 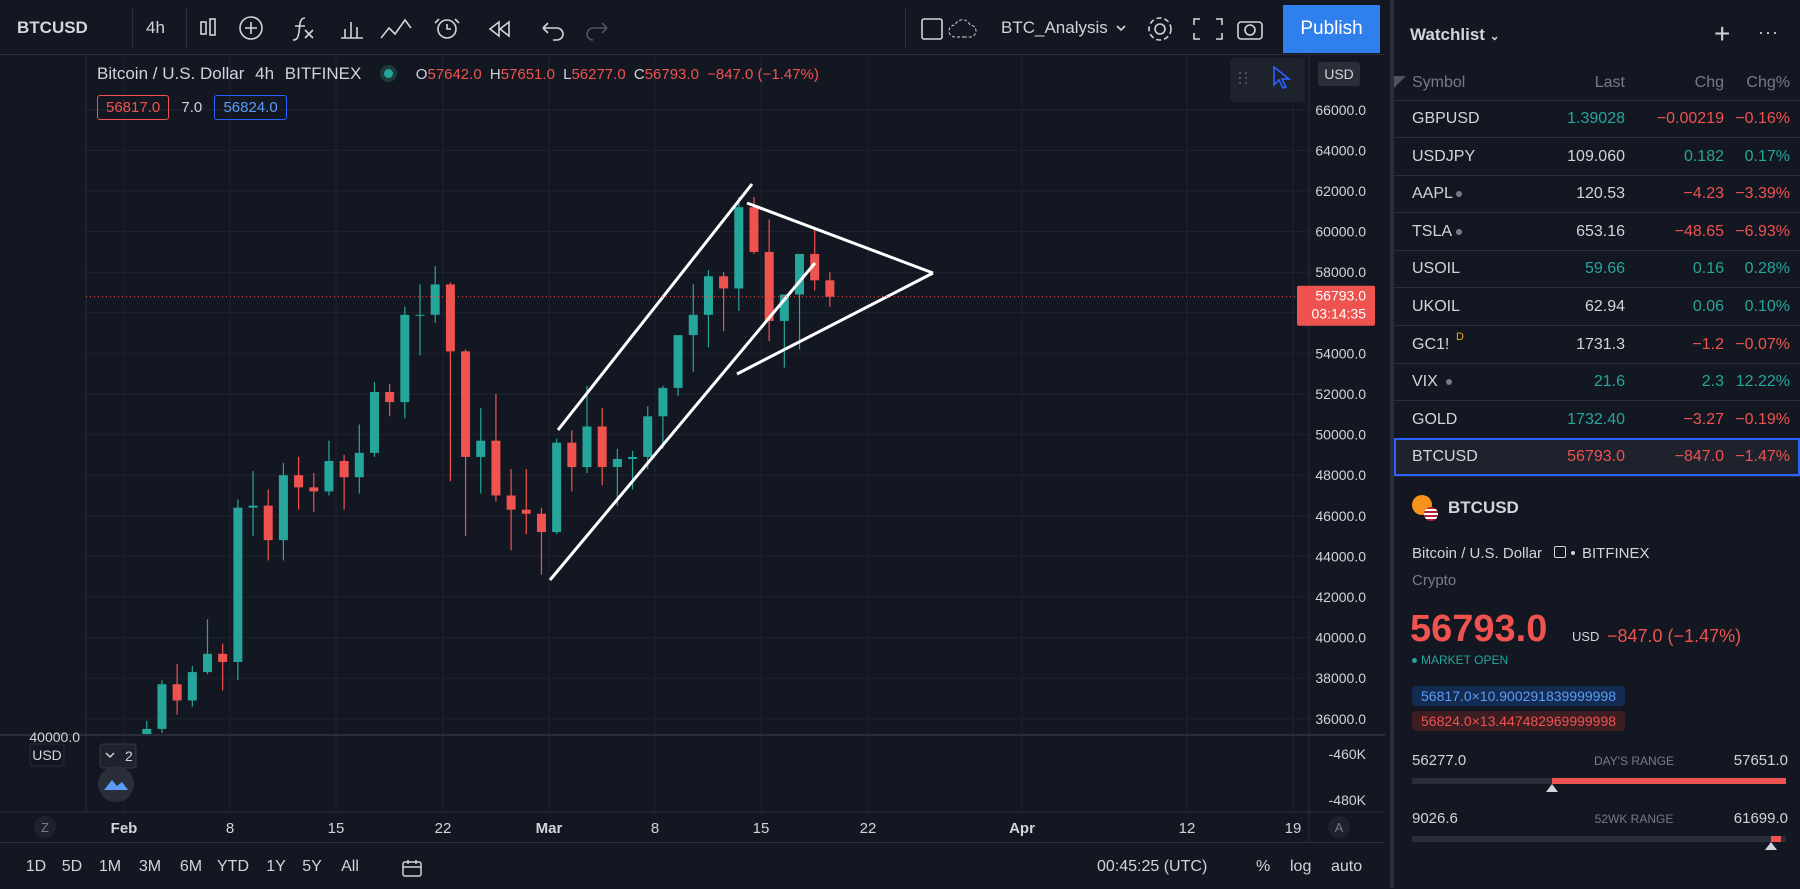 I want to click on currency-badge, so click(x=1339, y=74).